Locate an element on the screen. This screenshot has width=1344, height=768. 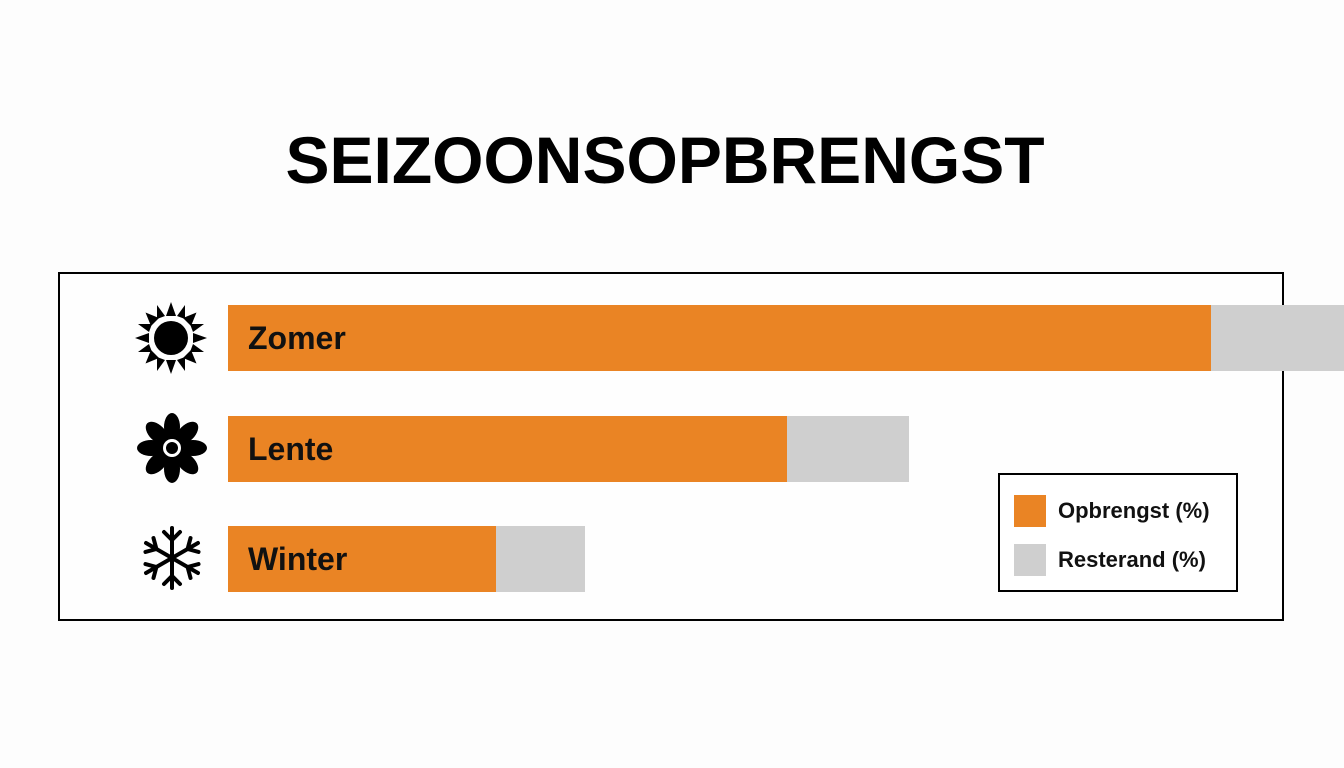
legend-swatch-resterand is located at coordinates (1030, 560).